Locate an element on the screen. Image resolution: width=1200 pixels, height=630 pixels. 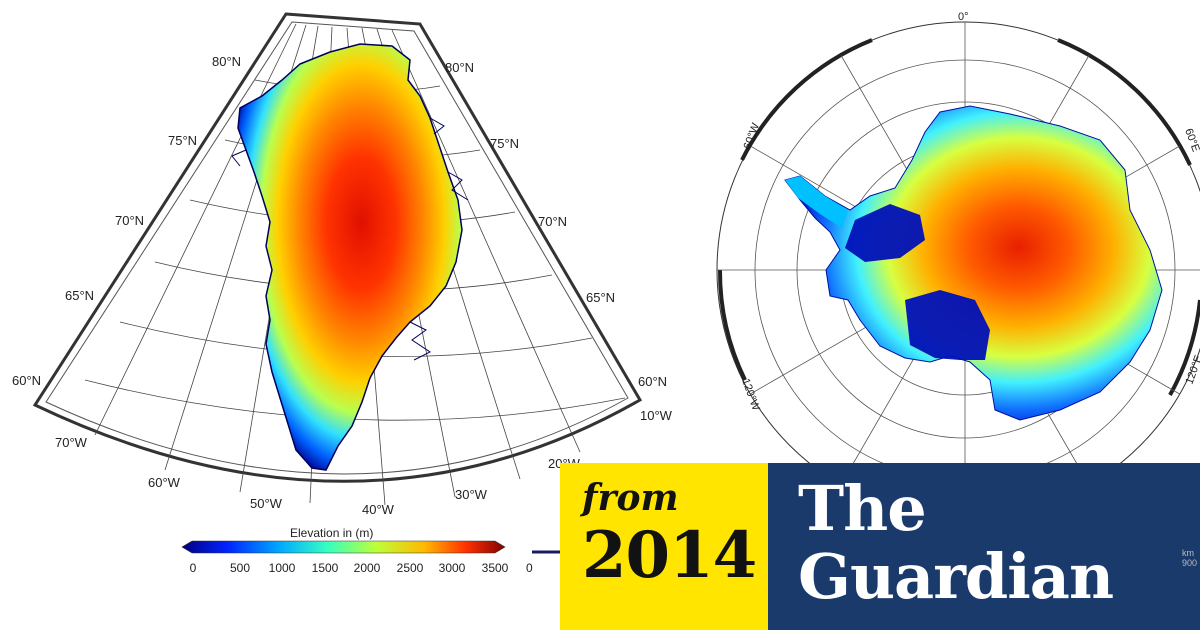
ronne-ice-shelf is located at coordinates (885, 233).